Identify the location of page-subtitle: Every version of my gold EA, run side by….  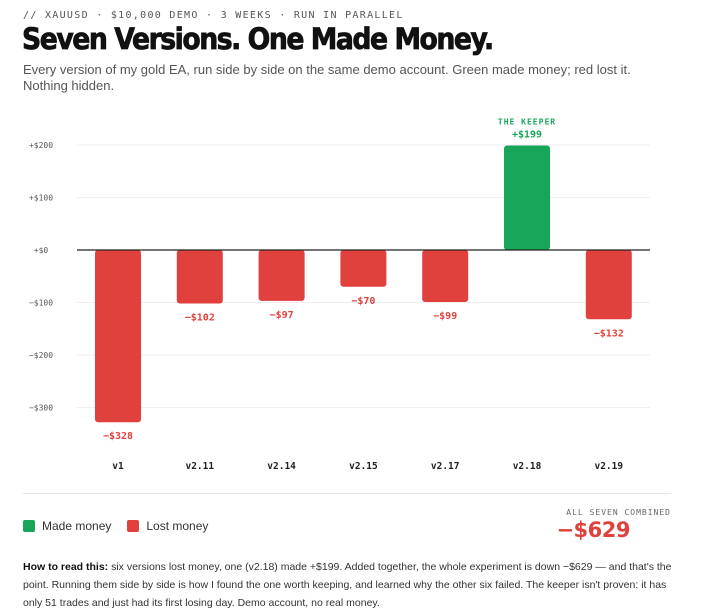
(327, 77).